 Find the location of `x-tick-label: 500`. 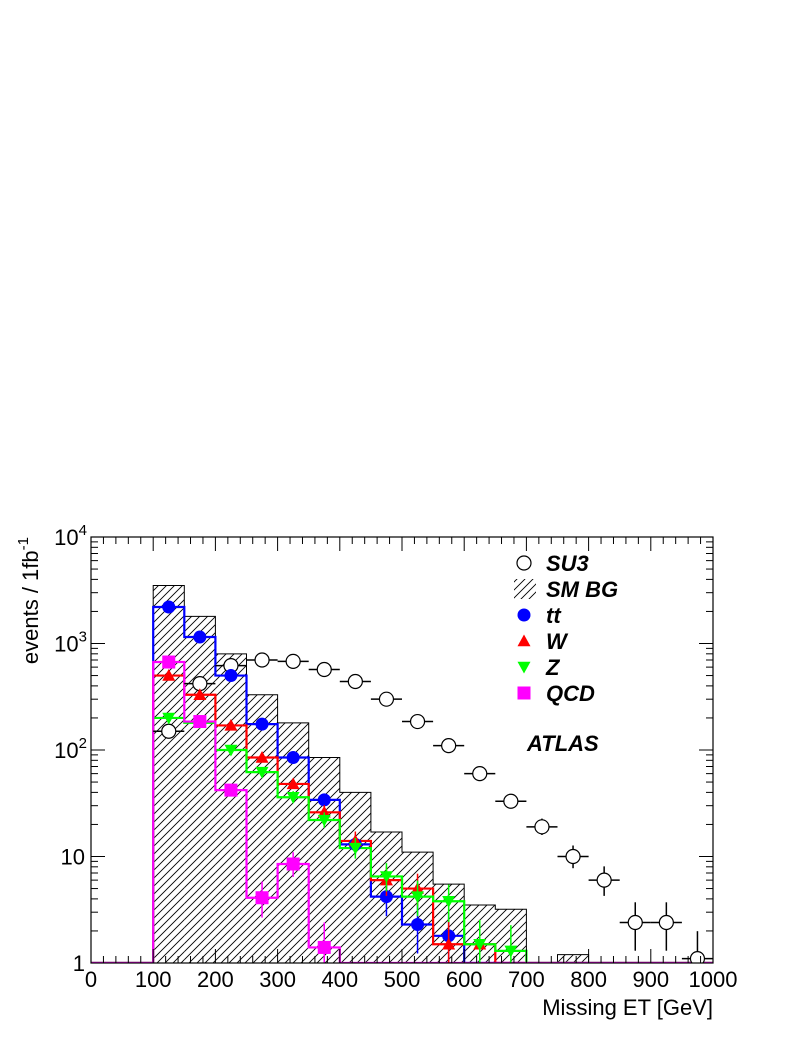

x-tick-label: 500 is located at coordinates (402, 979).